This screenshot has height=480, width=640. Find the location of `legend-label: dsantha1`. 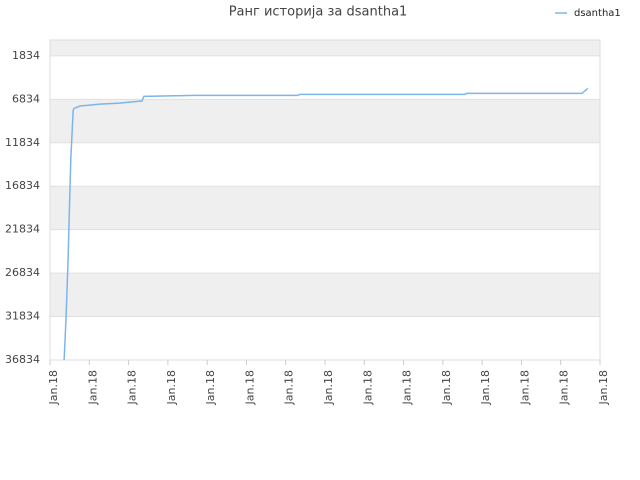

legend-label: dsantha1 is located at coordinates (597, 13).